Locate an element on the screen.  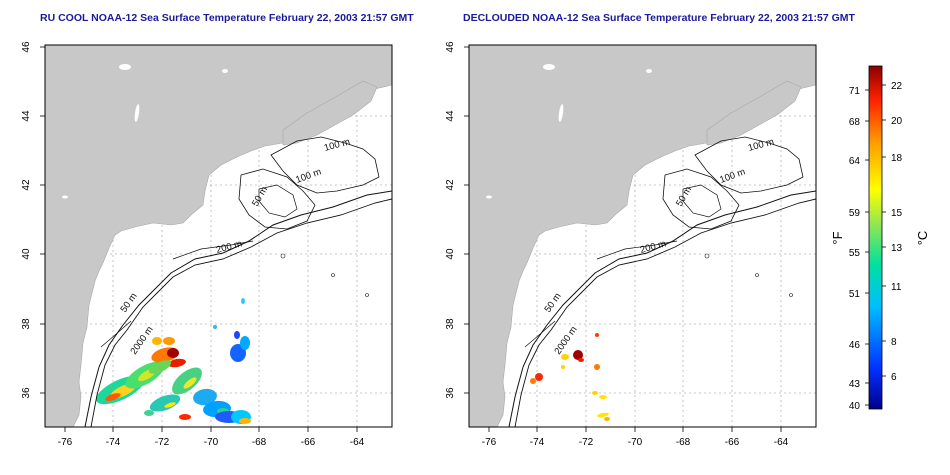
colorbar: 71 68 64 59 55 51 46 43 40 22 20 18 15 13 11 8 6 °F °C is located at coordinates (880, 238).